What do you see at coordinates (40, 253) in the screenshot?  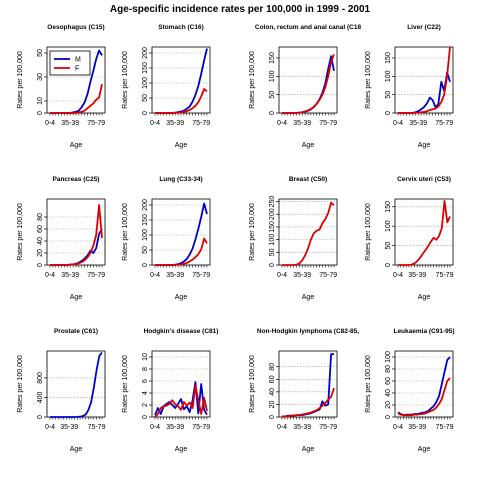 I see `y-tick-label: 20` at bounding box center [40, 253].